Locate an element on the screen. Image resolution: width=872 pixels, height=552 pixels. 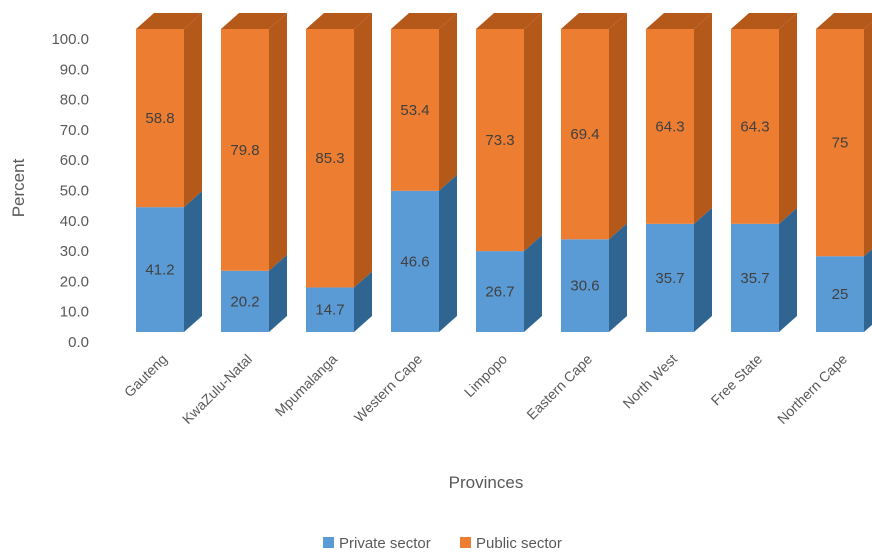
data-label: 14.7 is located at coordinates (329, 310).